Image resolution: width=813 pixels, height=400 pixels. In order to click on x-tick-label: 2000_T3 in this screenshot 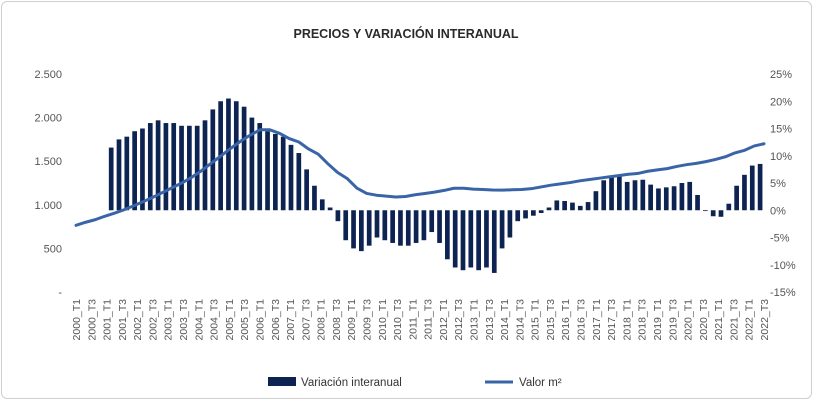, I will do `click(92, 320)`.